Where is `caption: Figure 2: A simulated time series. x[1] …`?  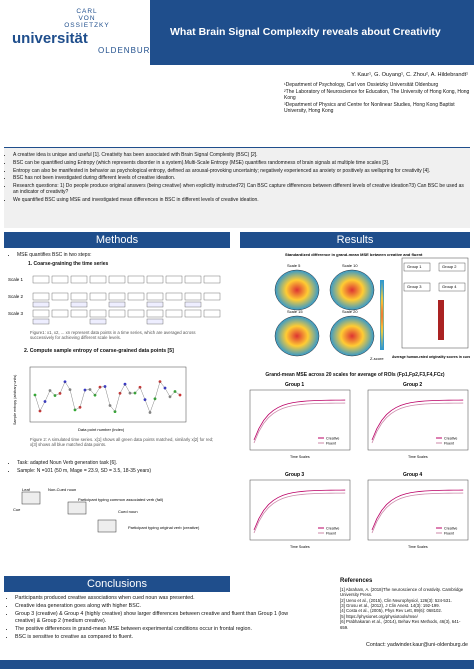 caption: Figure 2: A simulated time series. x[1] … is located at coordinates (122, 442).